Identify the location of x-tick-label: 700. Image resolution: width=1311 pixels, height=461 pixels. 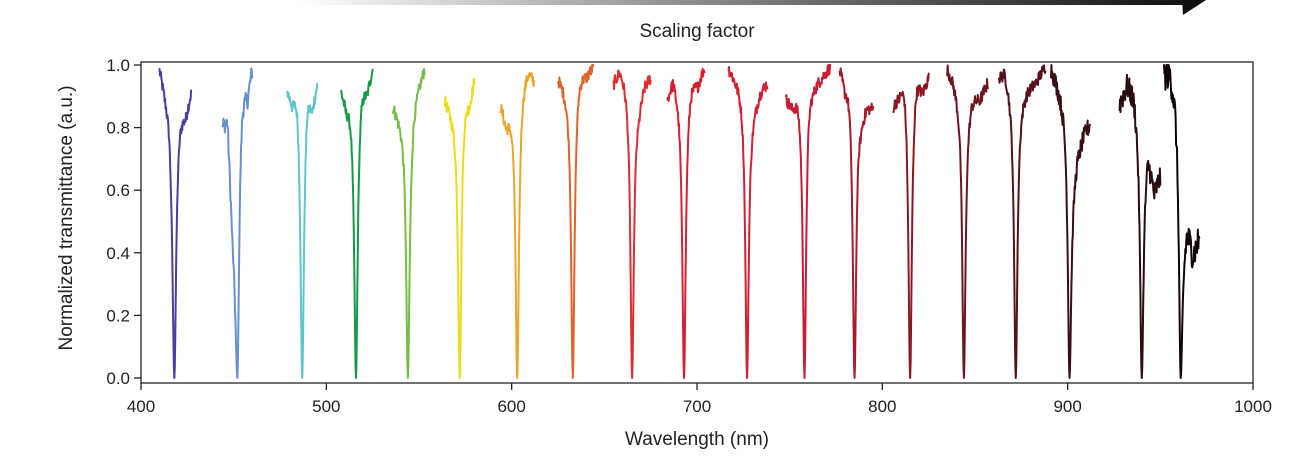
(697, 406).